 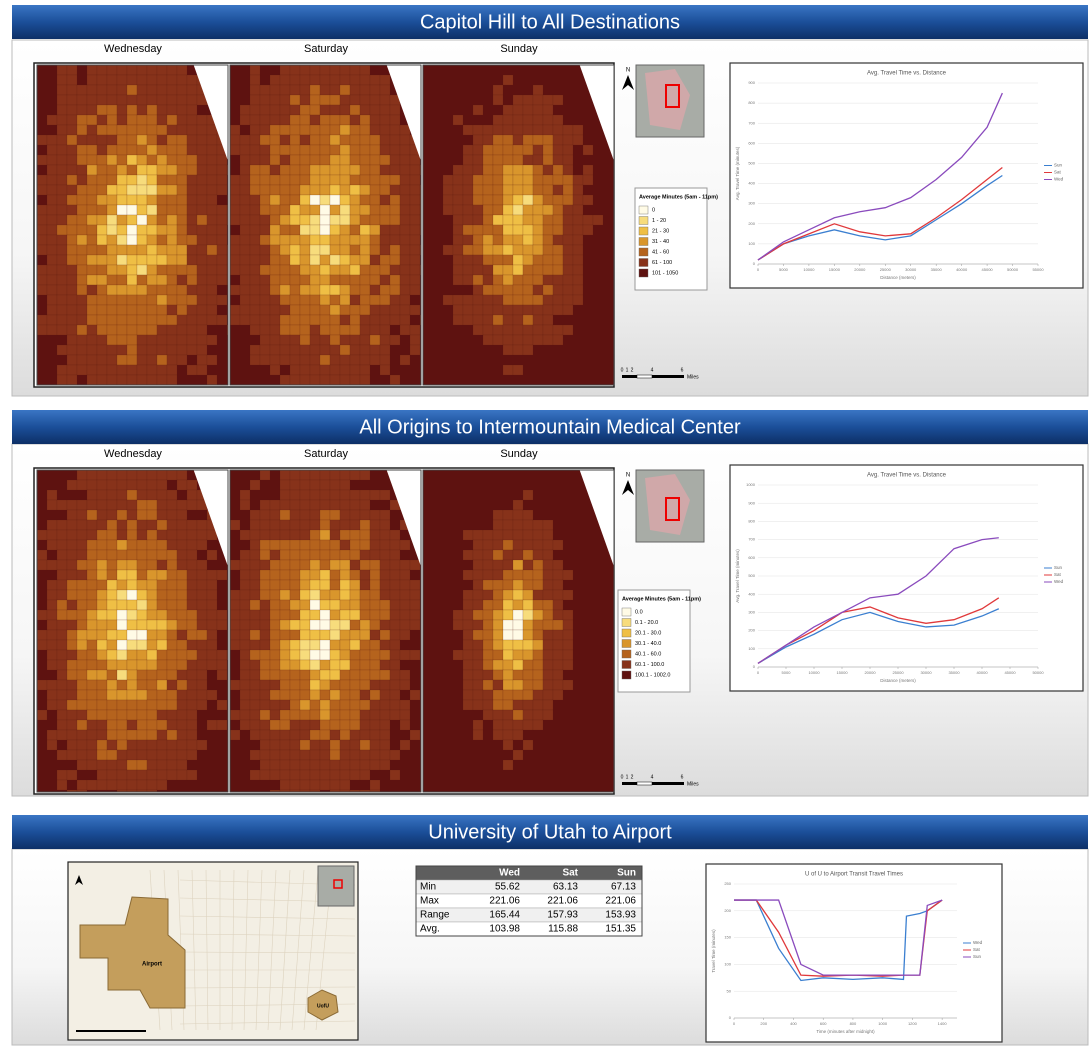 What do you see at coordinates (623, 887) in the screenshot?
I see `table-cell: 67.13` at bounding box center [623, 887].